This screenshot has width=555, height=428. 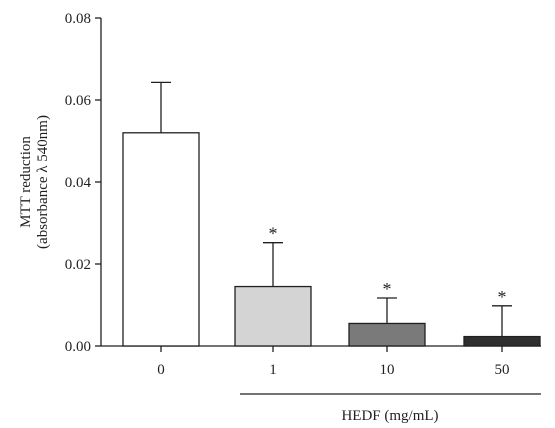 I want to click on y-axis-label-line1: MTT reduction, so click(x=26, y=182).